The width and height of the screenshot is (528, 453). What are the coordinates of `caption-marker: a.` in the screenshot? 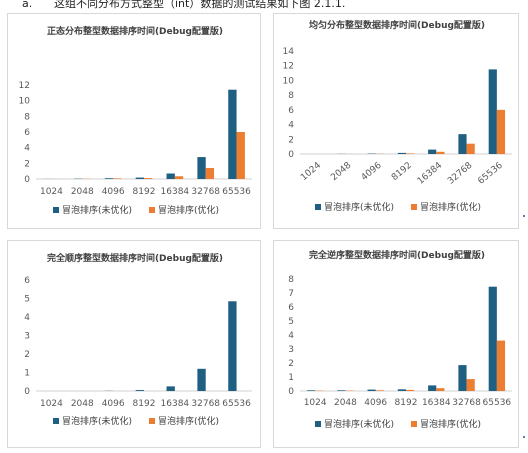 It's located at (27, 5).